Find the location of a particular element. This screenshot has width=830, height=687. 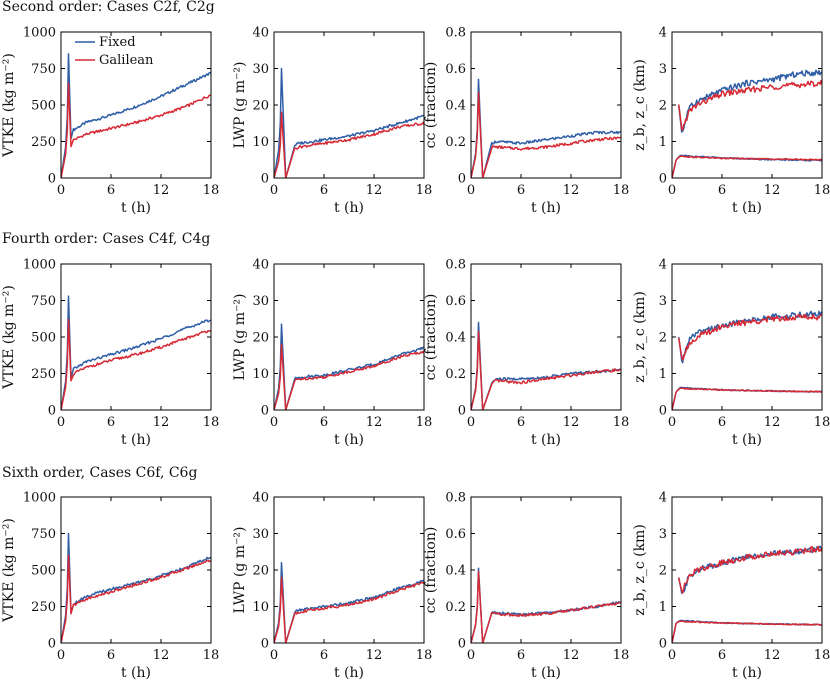

panel-r2-c1: 0 6 12 18 0 10 20 30 40 t (h) LWP (g m⁻²) is located at coordinates (332, 586).